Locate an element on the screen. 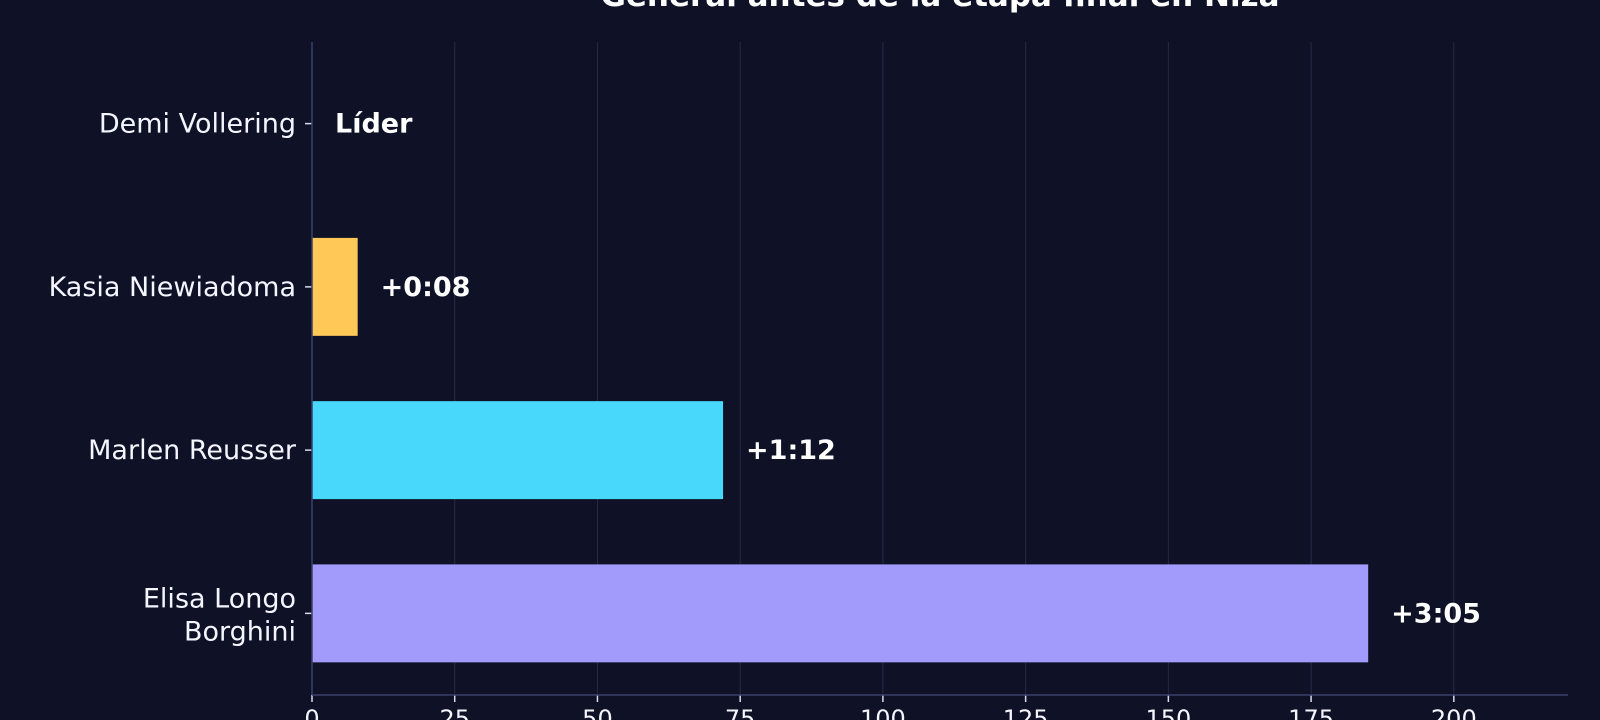 The image size is (1600, 720). x-tick-label: 200 is located at coordinates (1454, 712).